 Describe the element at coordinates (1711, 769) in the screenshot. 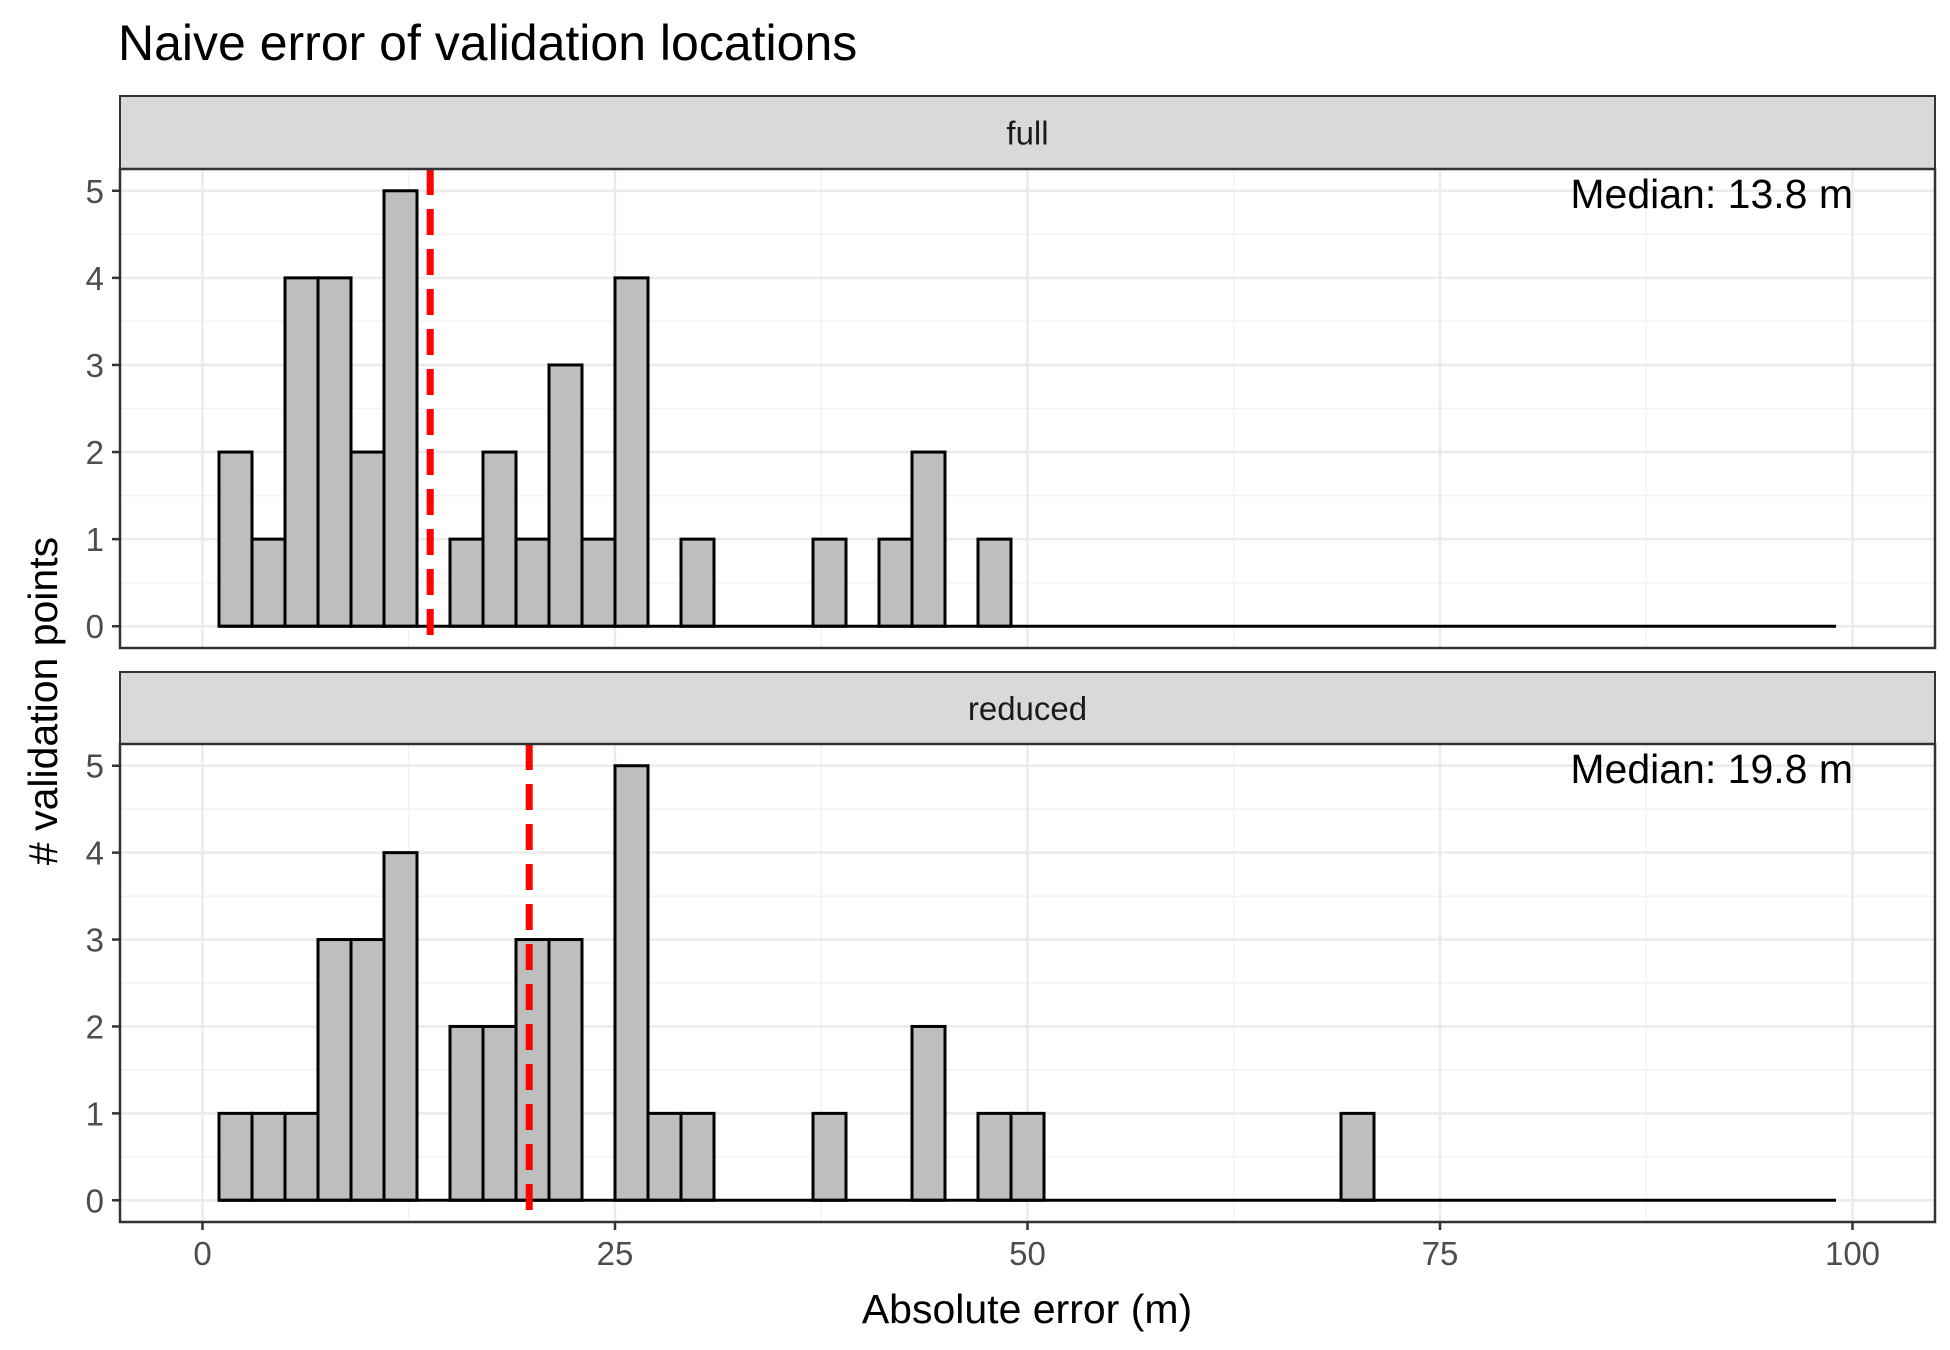

I see `median-annotation: Median: 19.8 m` at that location.